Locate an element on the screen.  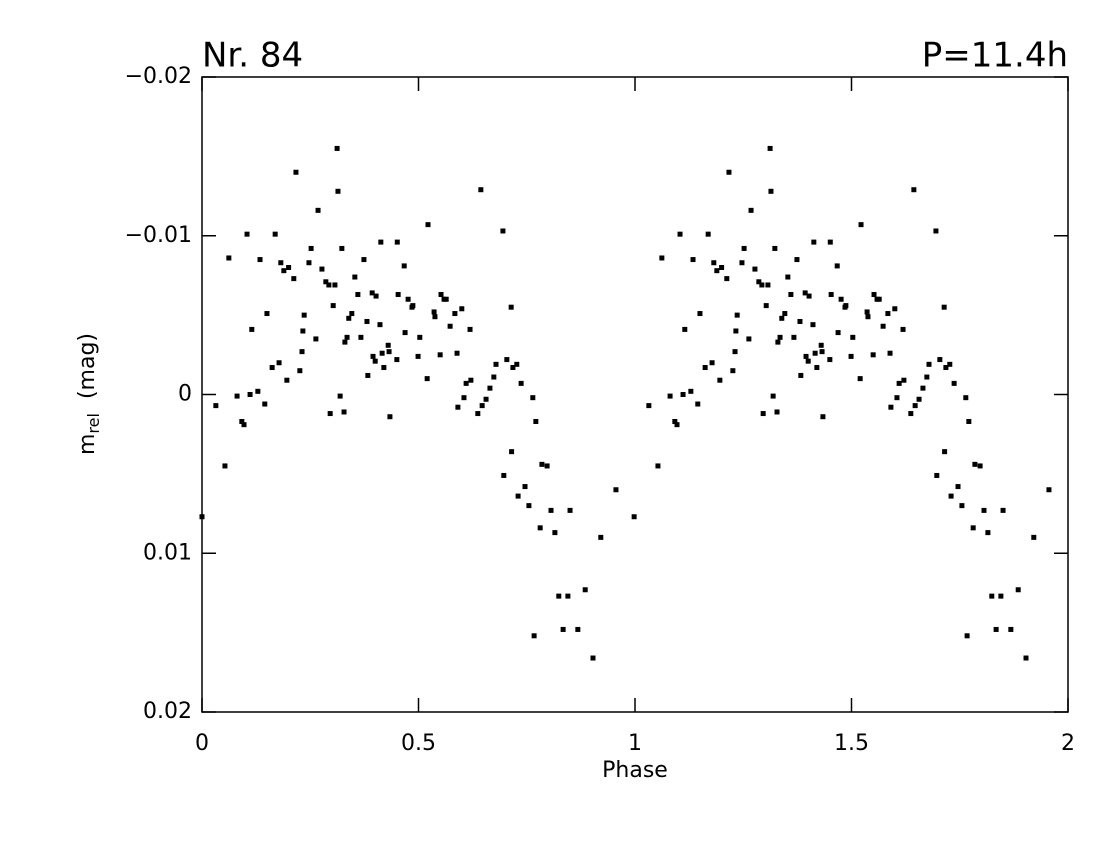
x-tick-label: 1 is located at coordinates (635, 743).